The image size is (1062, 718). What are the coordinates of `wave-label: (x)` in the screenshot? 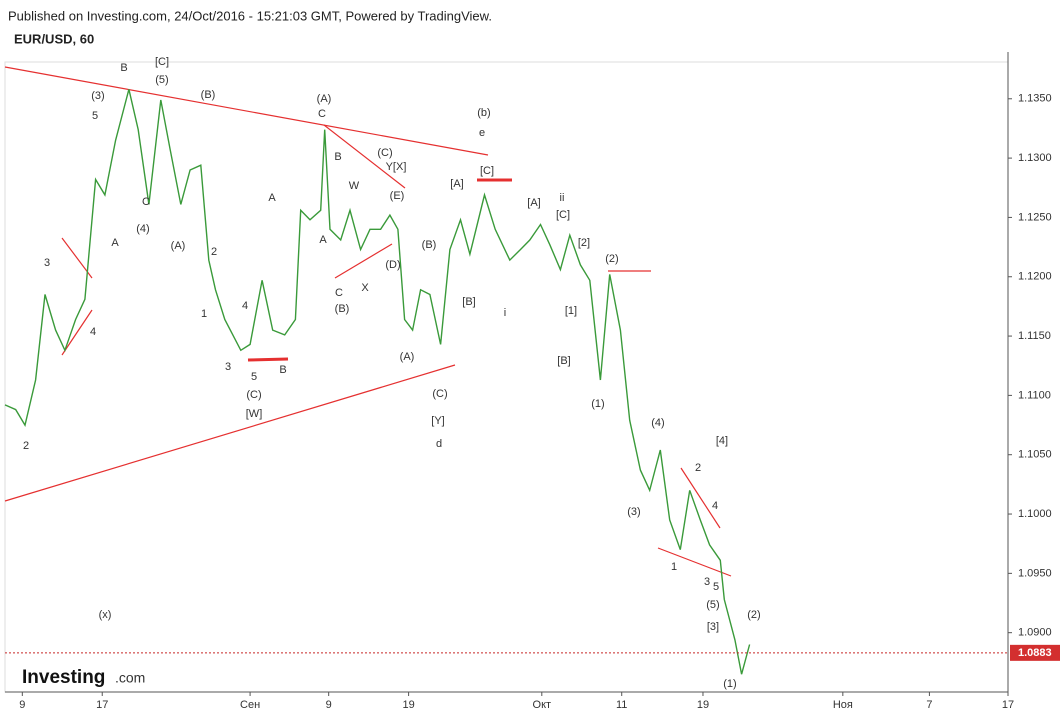 It's located at (105, 615).